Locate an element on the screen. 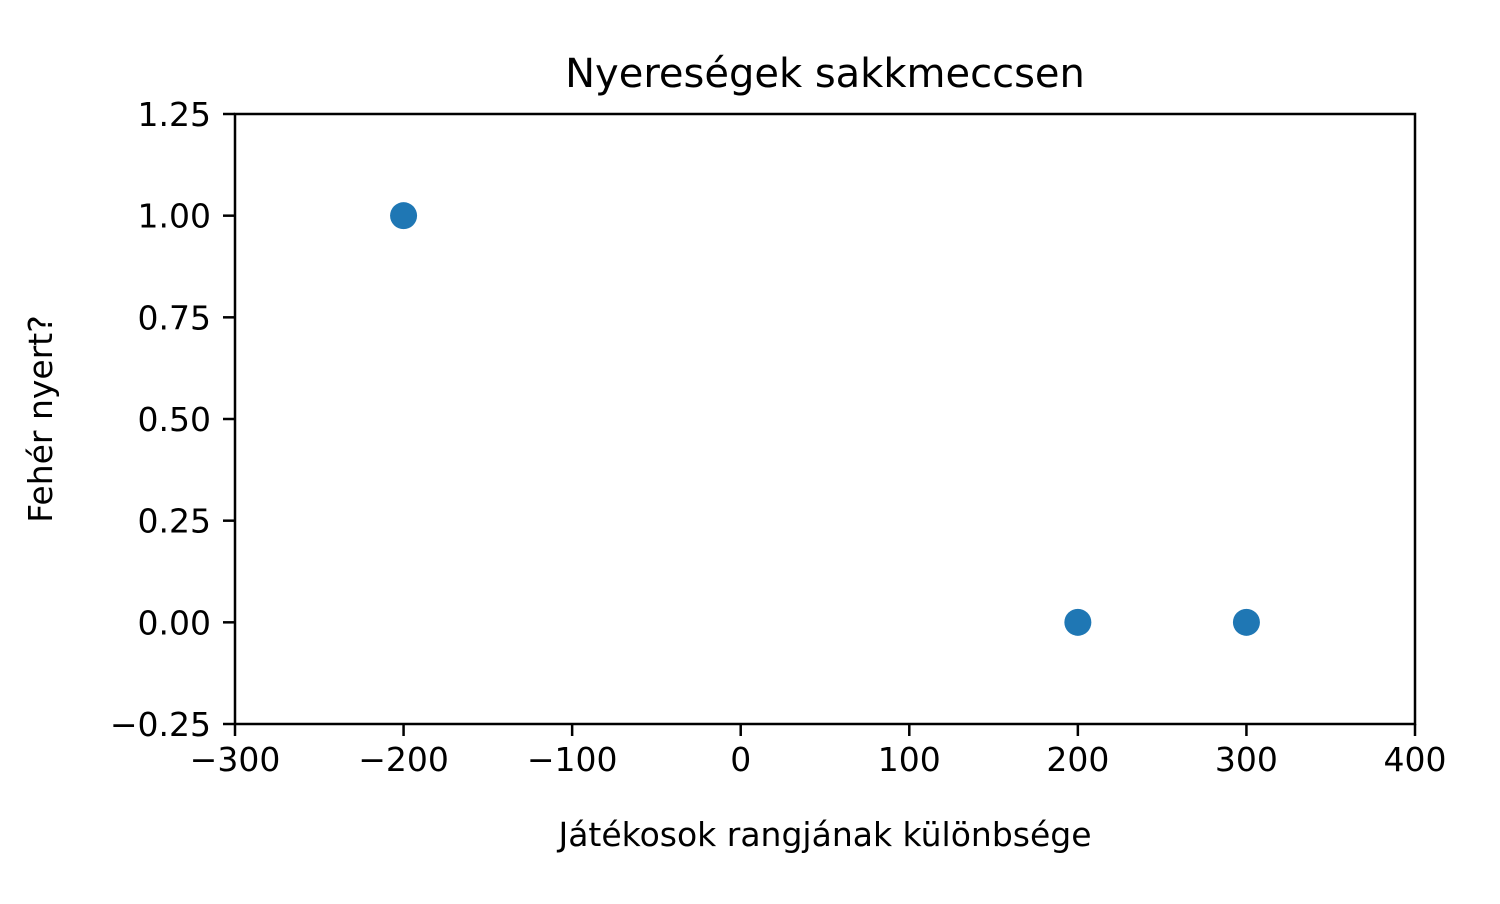 The width and height of the screenshot is (1500, 904). x-tick-label: 300 is located at coordinates (1246, 759).